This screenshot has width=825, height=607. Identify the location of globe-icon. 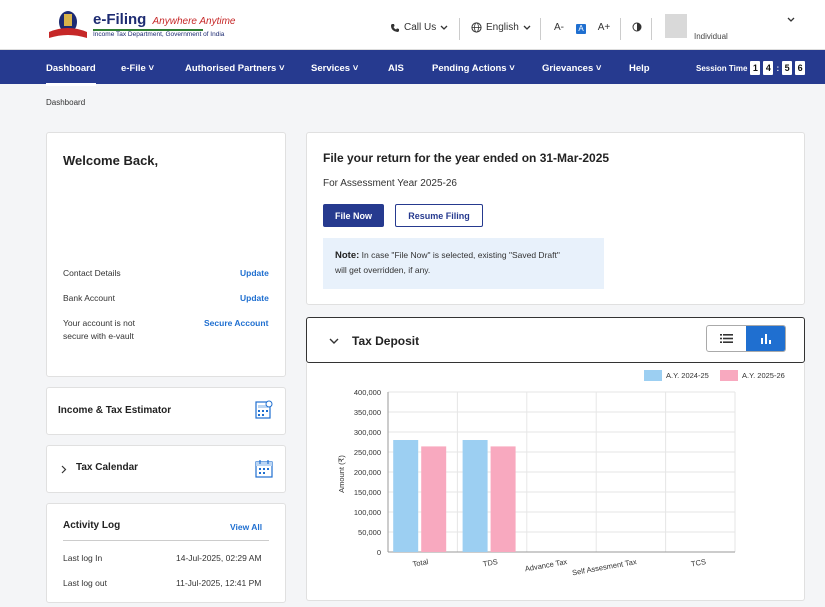
(476, 27).